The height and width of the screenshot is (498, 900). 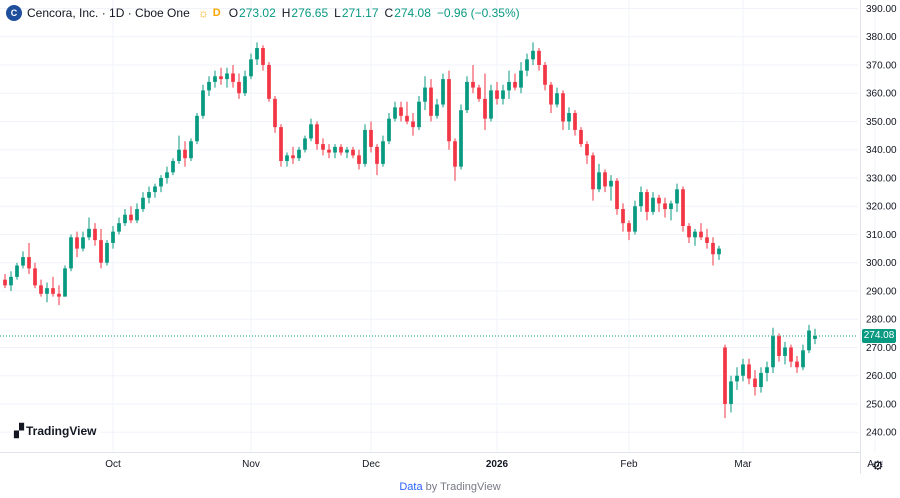 What do you see at coordinates (216, 13) in the screenshot?
I see `delayed-badge: D` at bounding box center [216, 13].